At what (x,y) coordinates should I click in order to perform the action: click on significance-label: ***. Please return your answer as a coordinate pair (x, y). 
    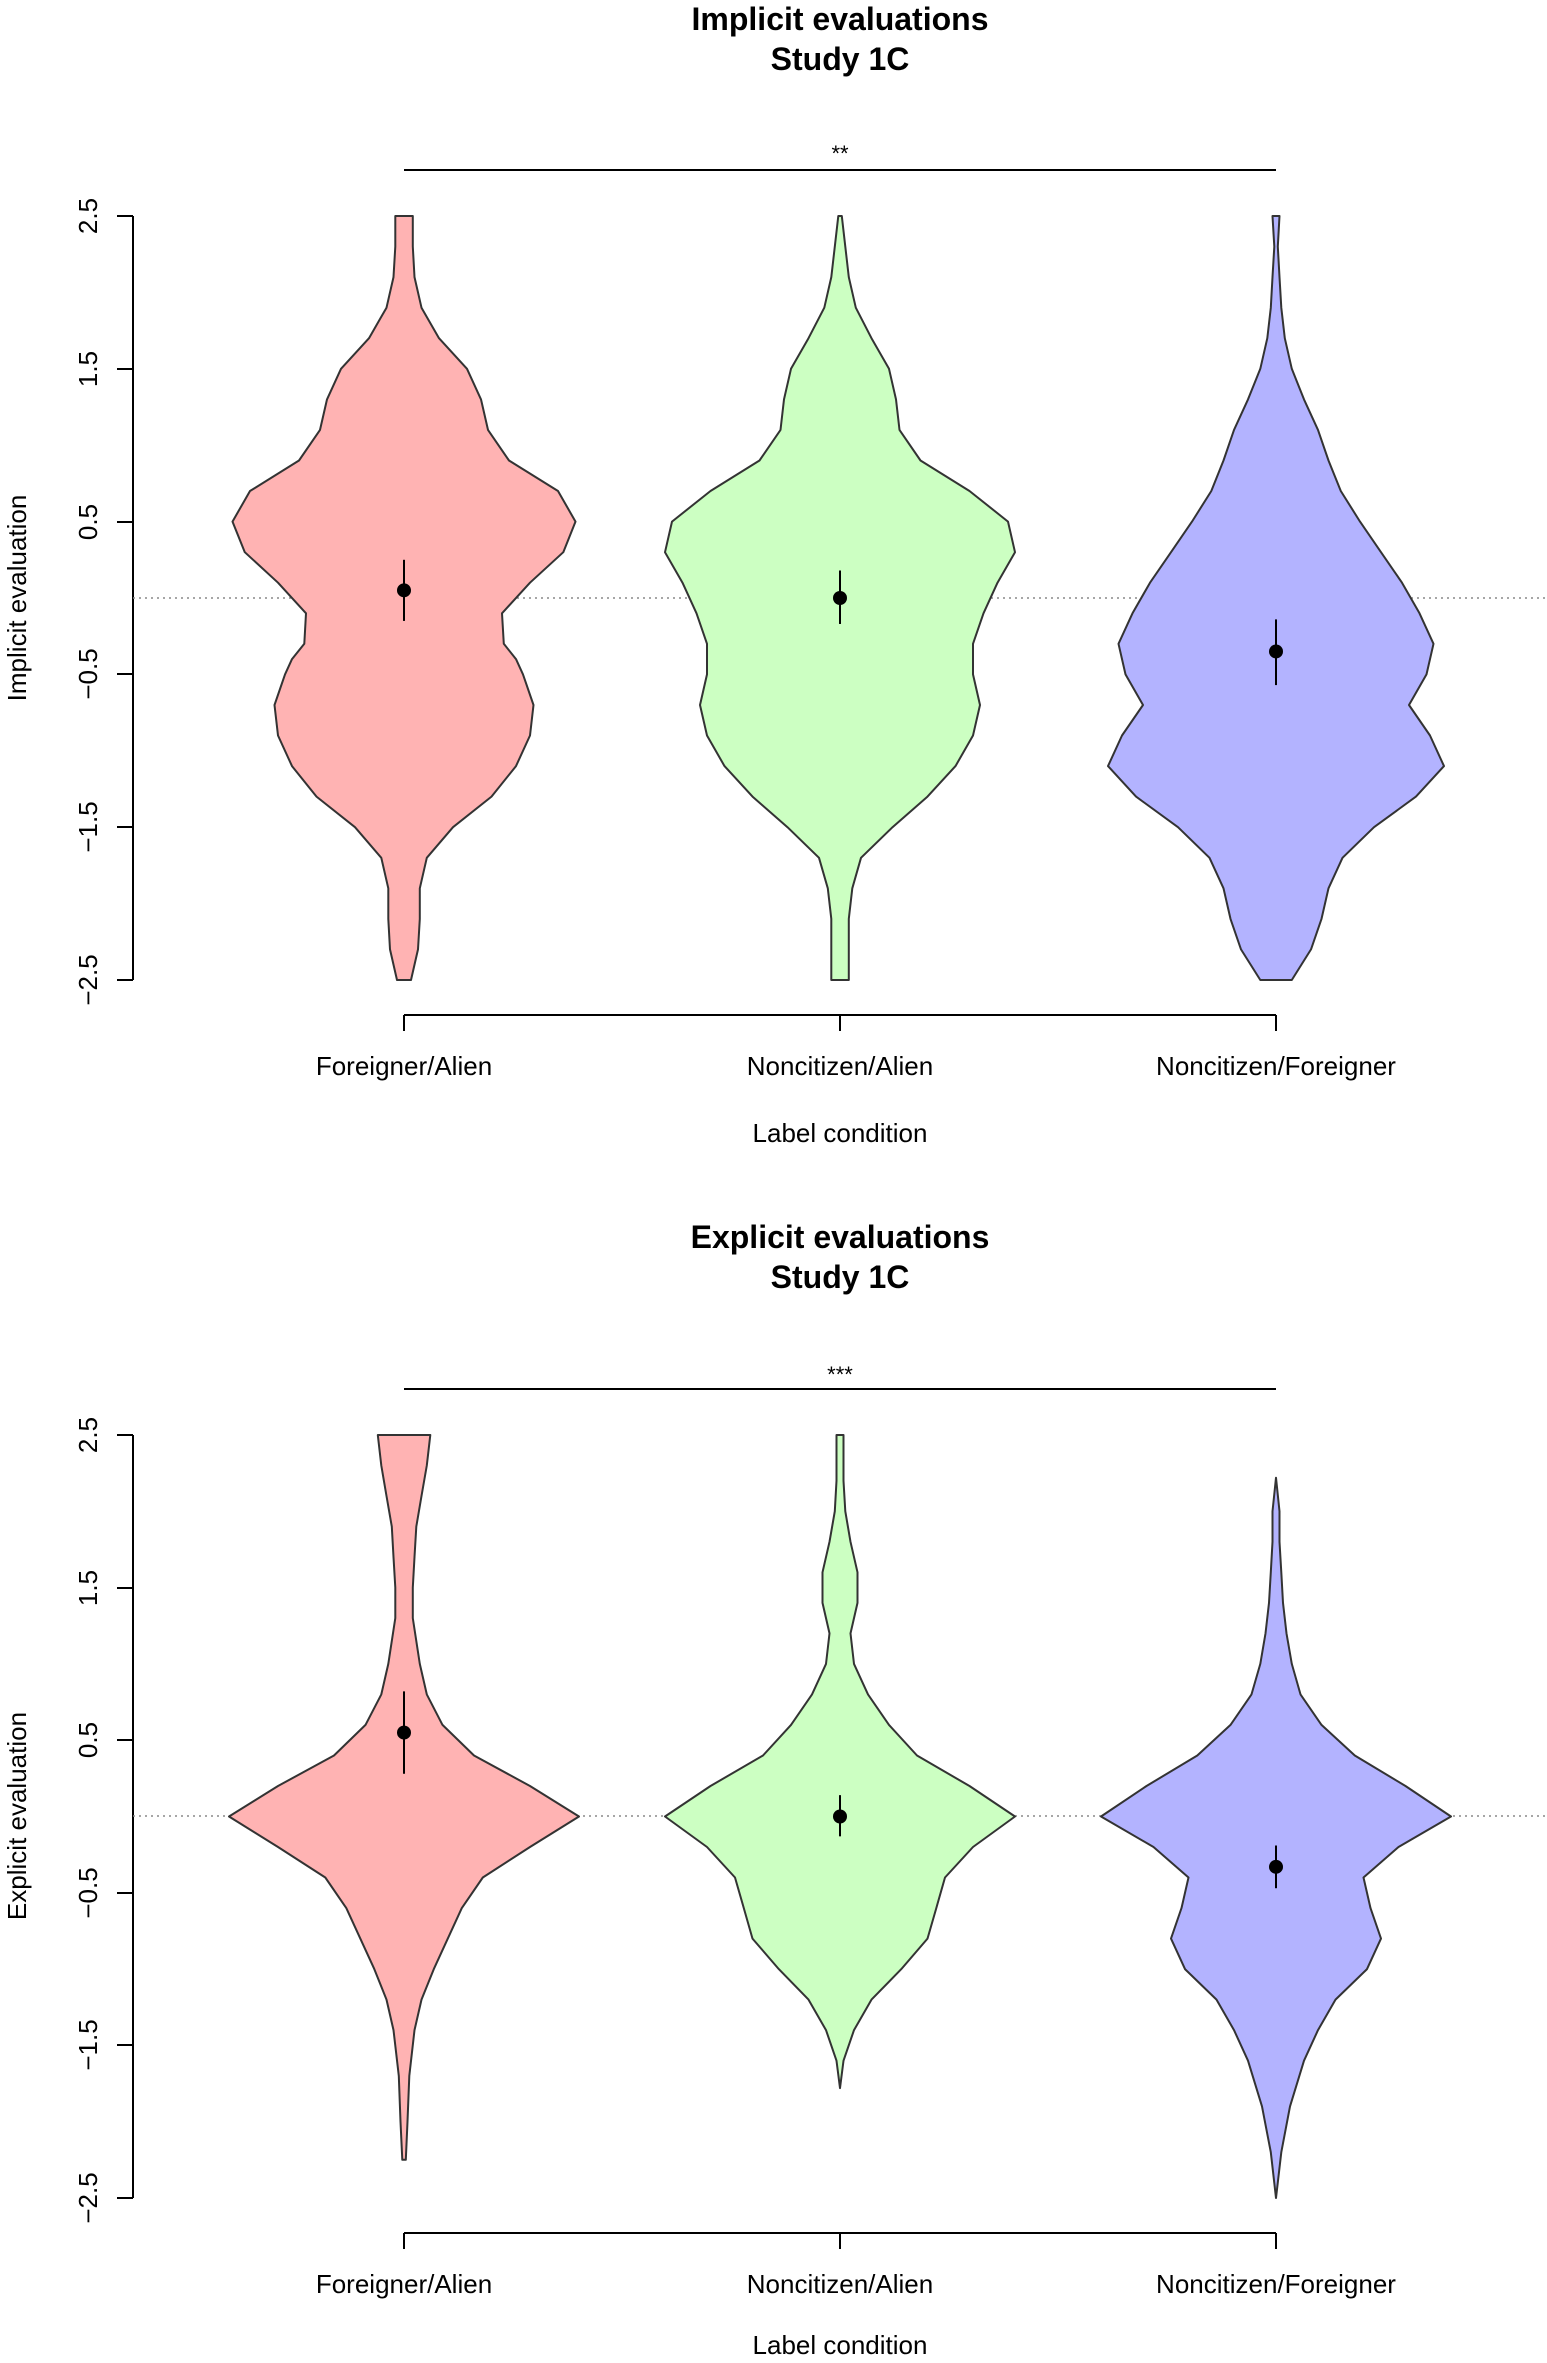
    Looking at the image, I should click on (840, 1374).